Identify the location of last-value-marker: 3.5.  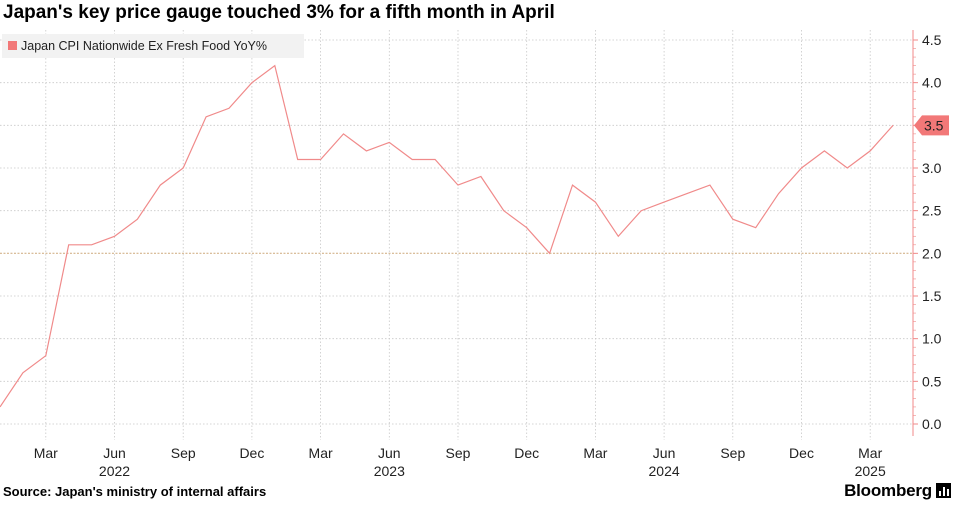
(931, 125).